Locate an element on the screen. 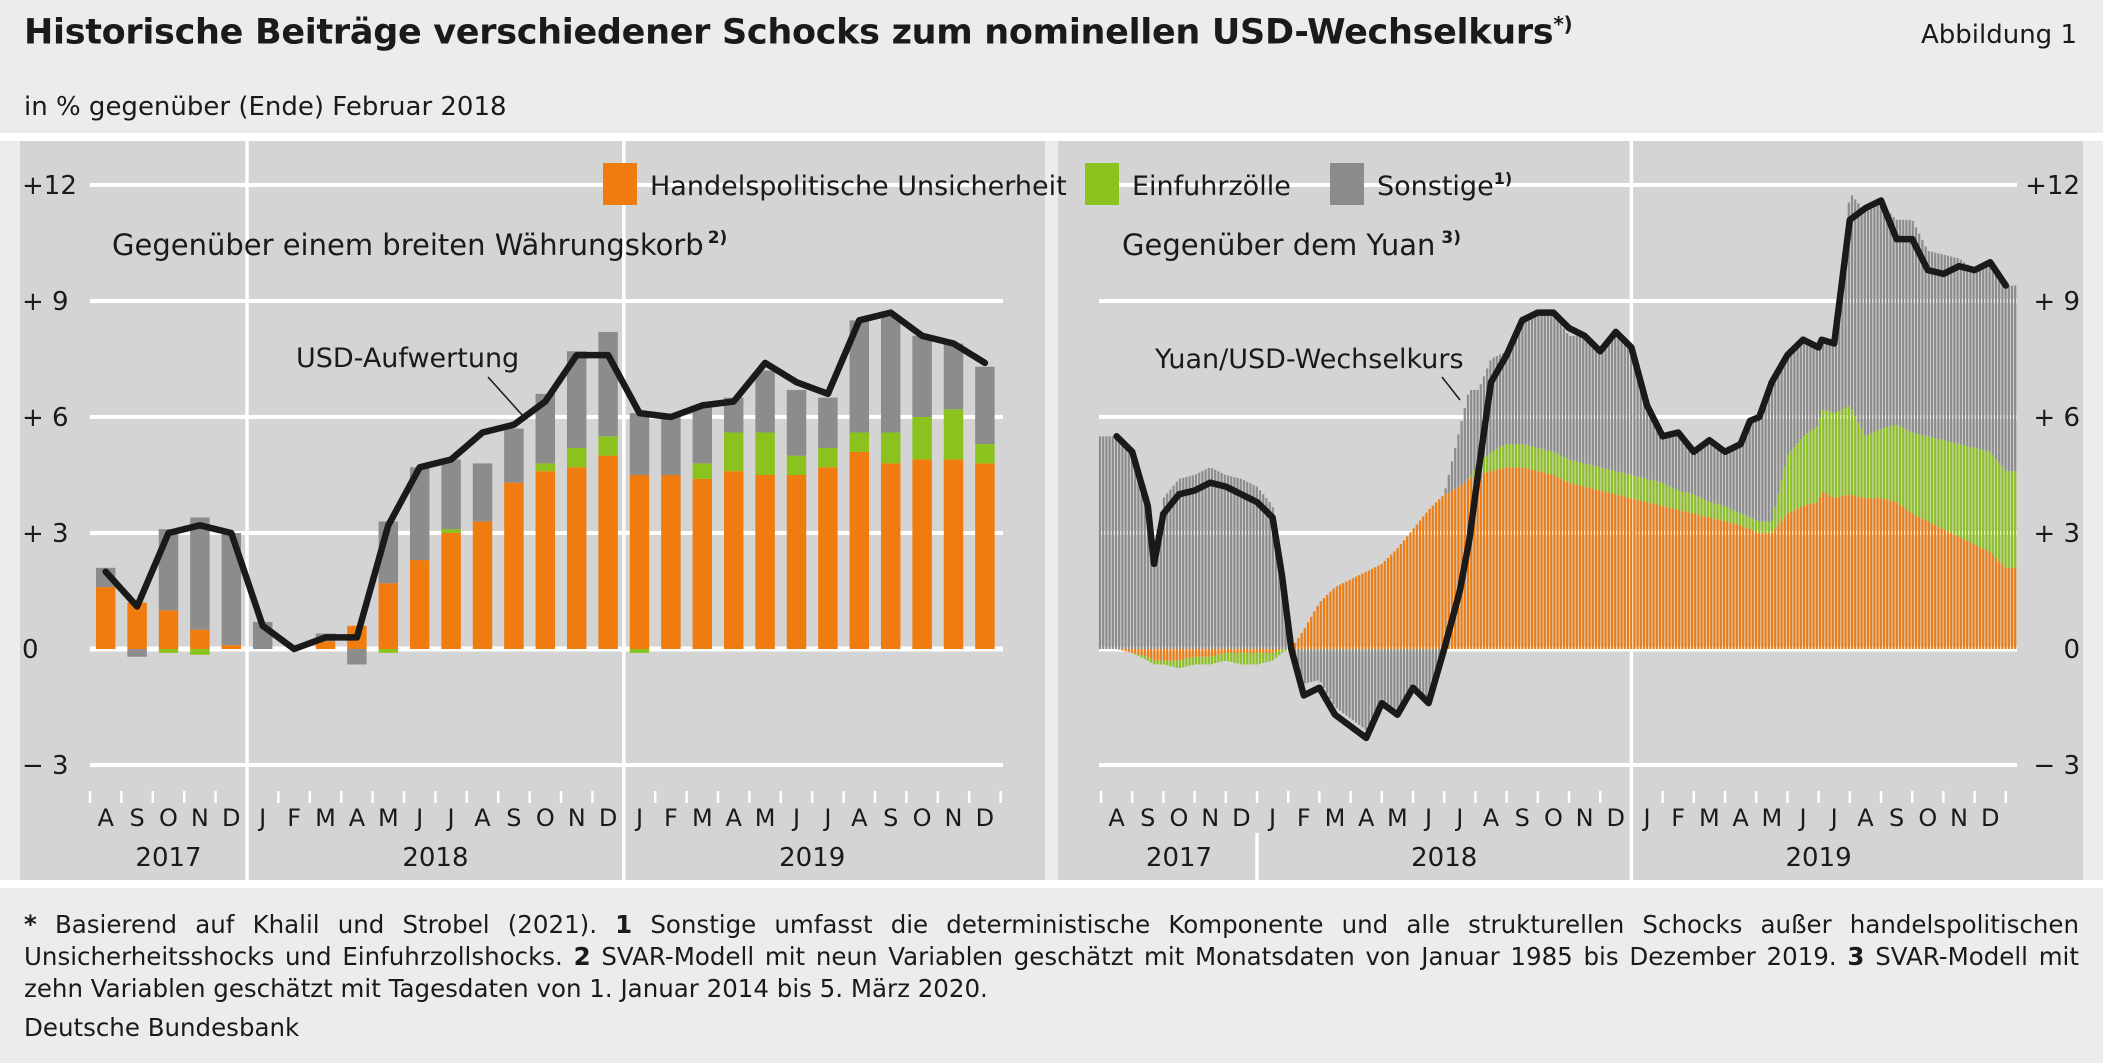  chart-subtitle: in % gegenüber (Ende) Februar 2018 is located at coordinates (265, 107).